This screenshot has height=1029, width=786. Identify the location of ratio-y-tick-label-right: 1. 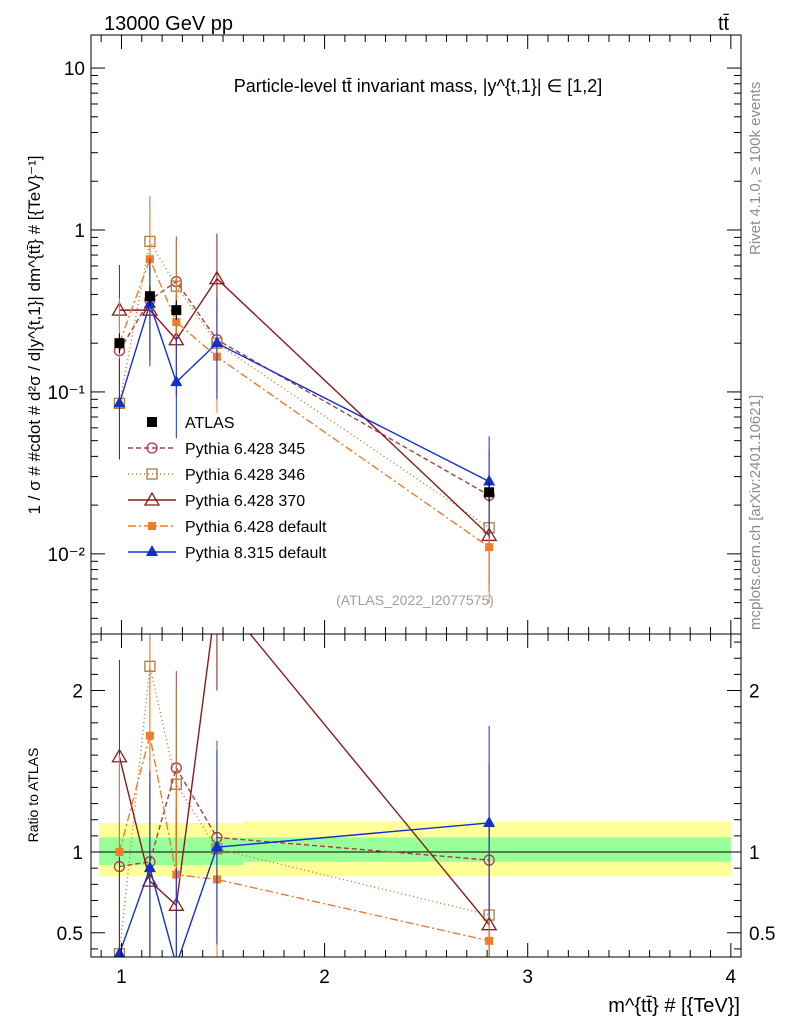
(754, 853).